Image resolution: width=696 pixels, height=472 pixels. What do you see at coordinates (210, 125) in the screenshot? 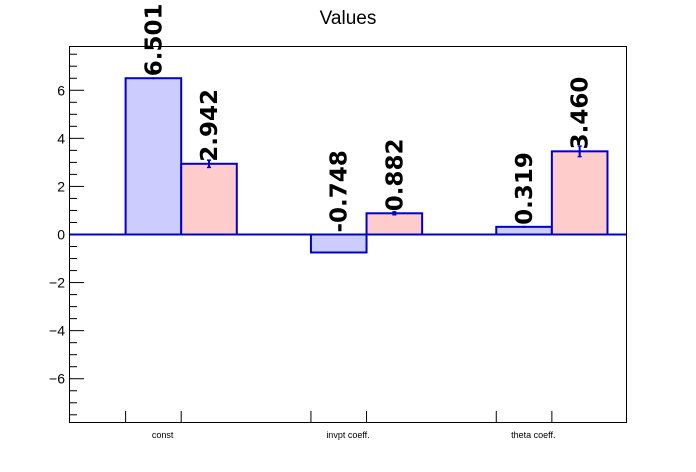
I see `data-label: 2.942` at bounding box center [210, 125].